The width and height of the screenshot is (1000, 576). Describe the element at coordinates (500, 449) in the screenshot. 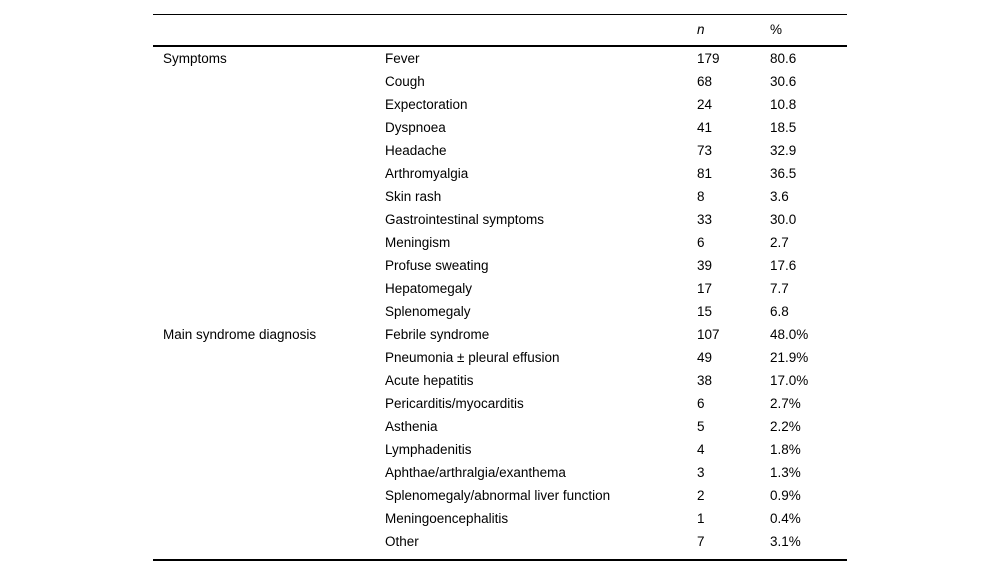

I see `table-row: Lymphadenitis 4 1.8%` at that location.